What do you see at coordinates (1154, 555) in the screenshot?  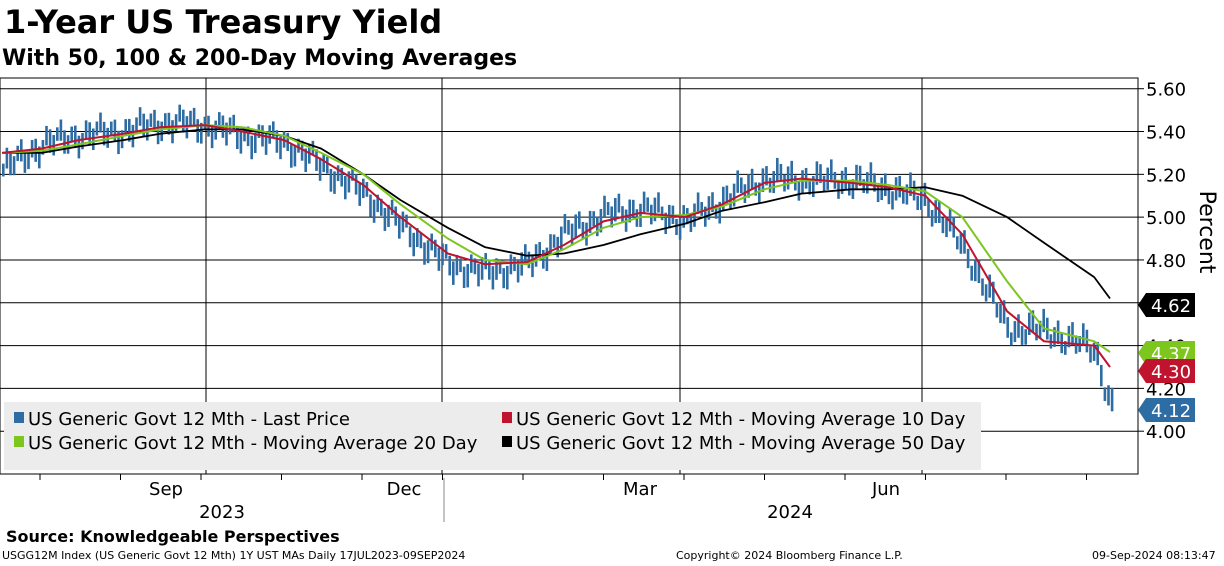 I see `footer-timestamp: 09-Sep-2024 08:13:47` at bounding box center [1154, 555].